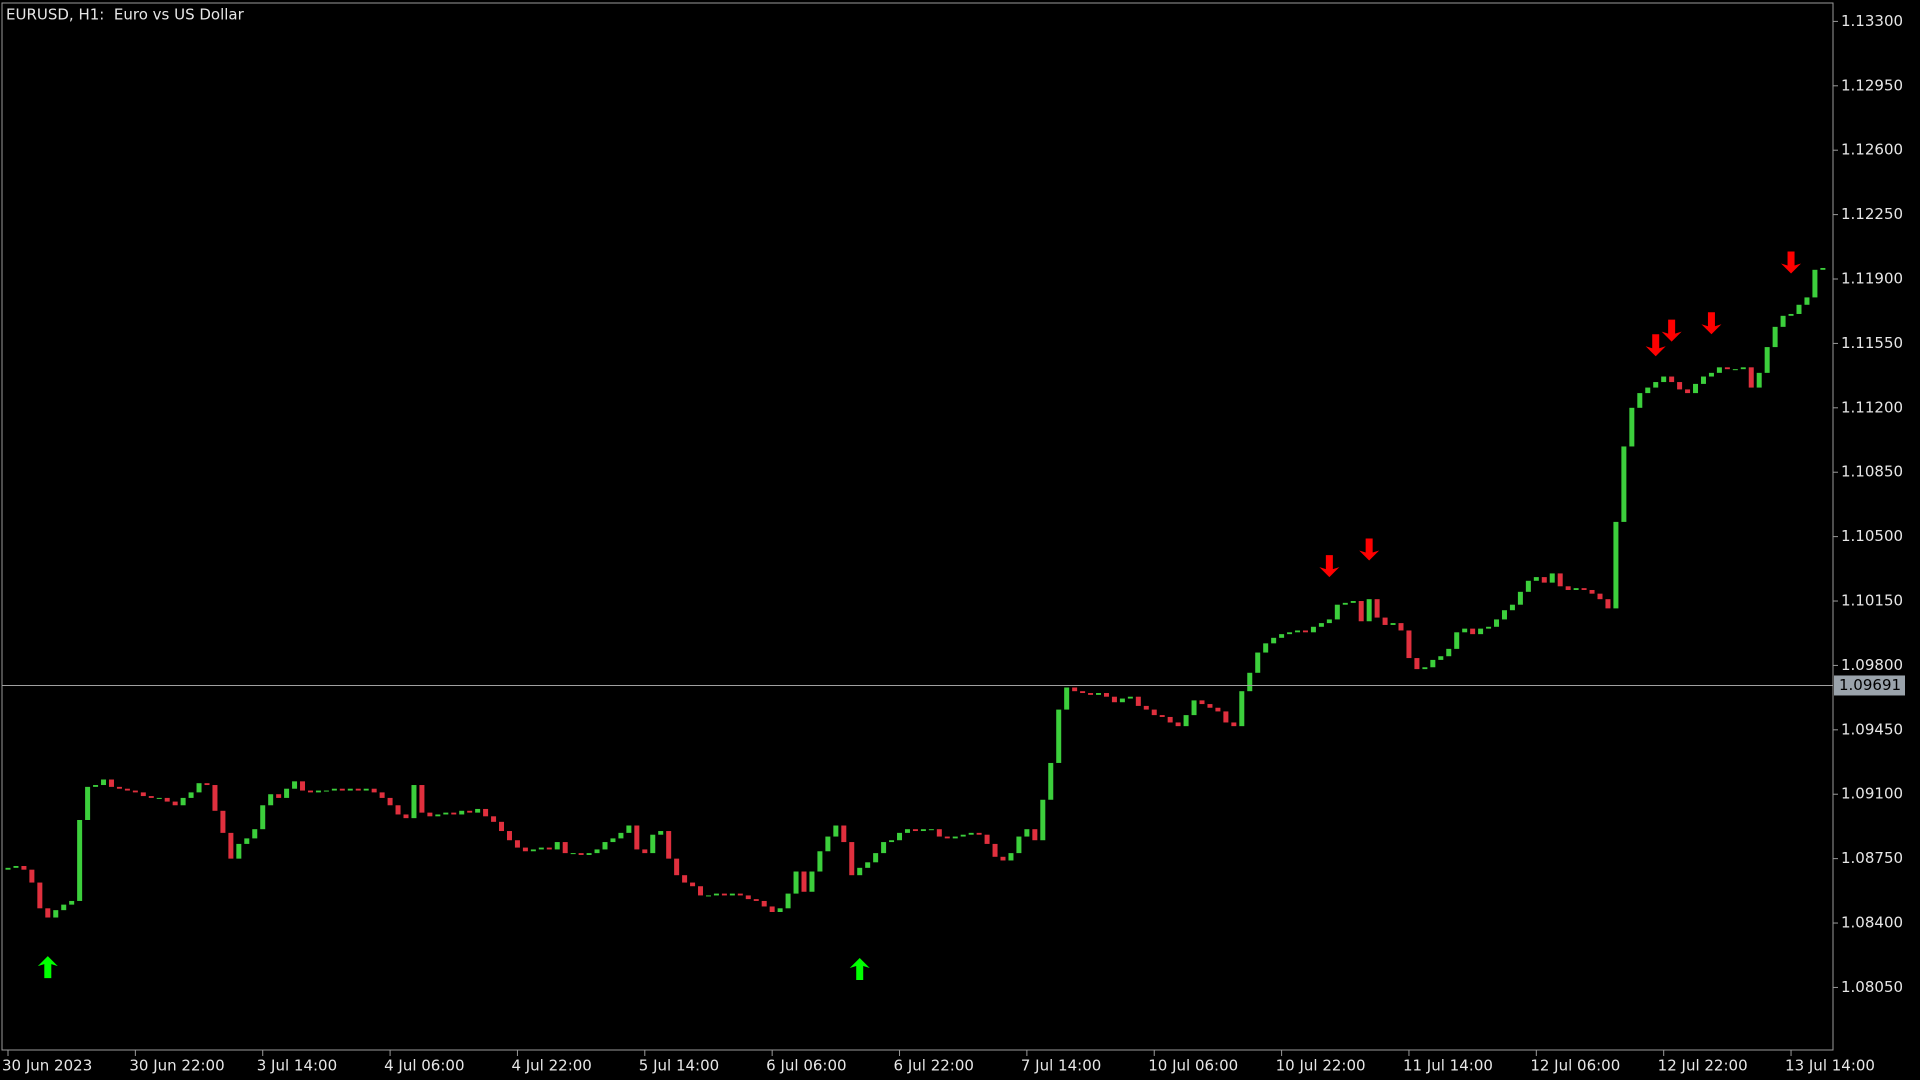 The height and width of the screenshot is (1080, 1920). I want to click on buy-arrow, so click(859, 968).